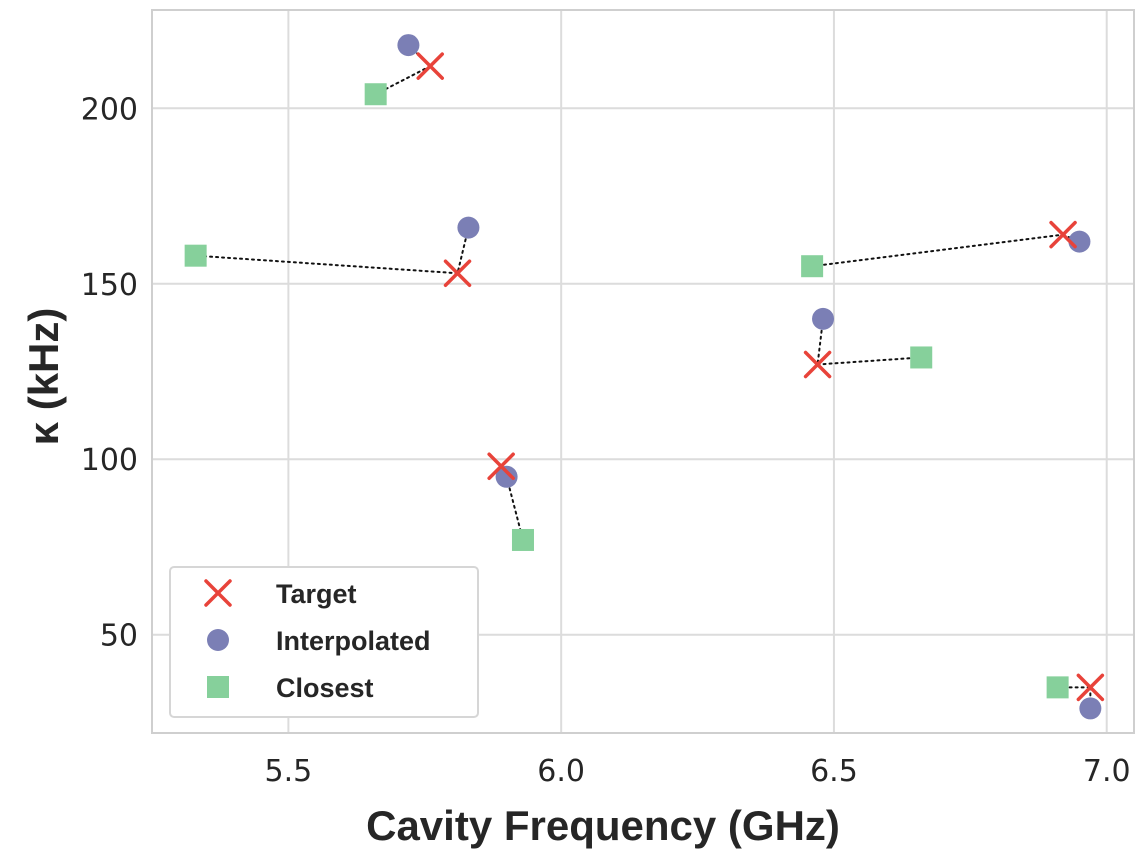  I want to click on legend-box, so click(324, 642).